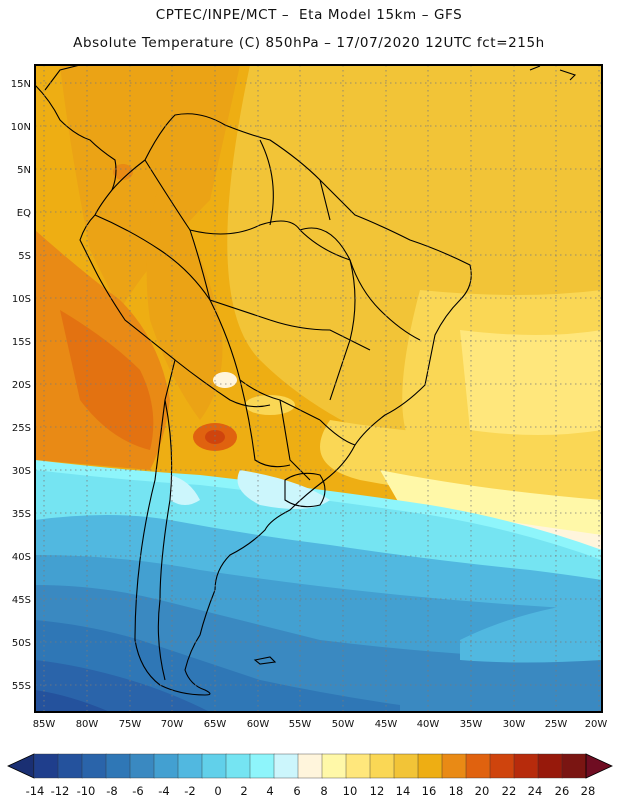  What do you see at coordinates (24, 213) in the screenshot?
I see `lat-label: EQ` at bounding box center [24, 213].